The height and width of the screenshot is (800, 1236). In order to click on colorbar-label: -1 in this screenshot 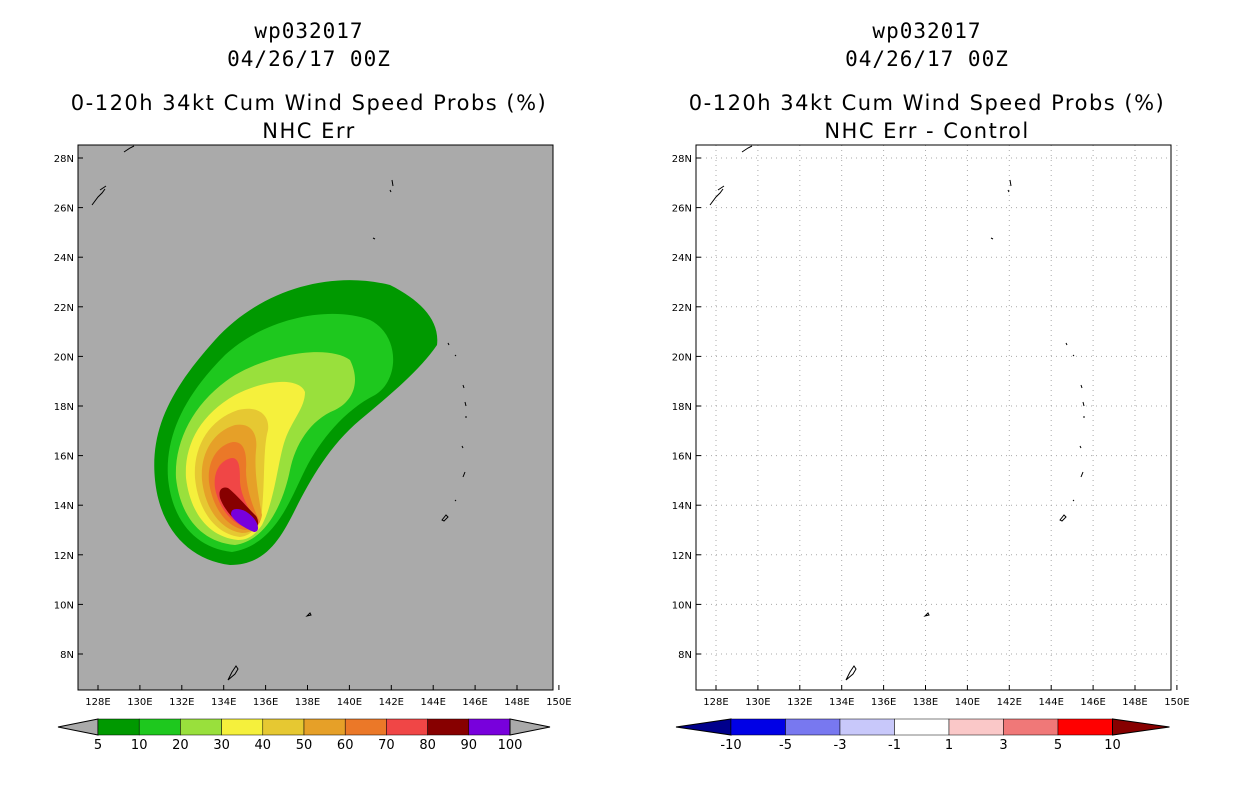, I will do `click(894, 745)`.